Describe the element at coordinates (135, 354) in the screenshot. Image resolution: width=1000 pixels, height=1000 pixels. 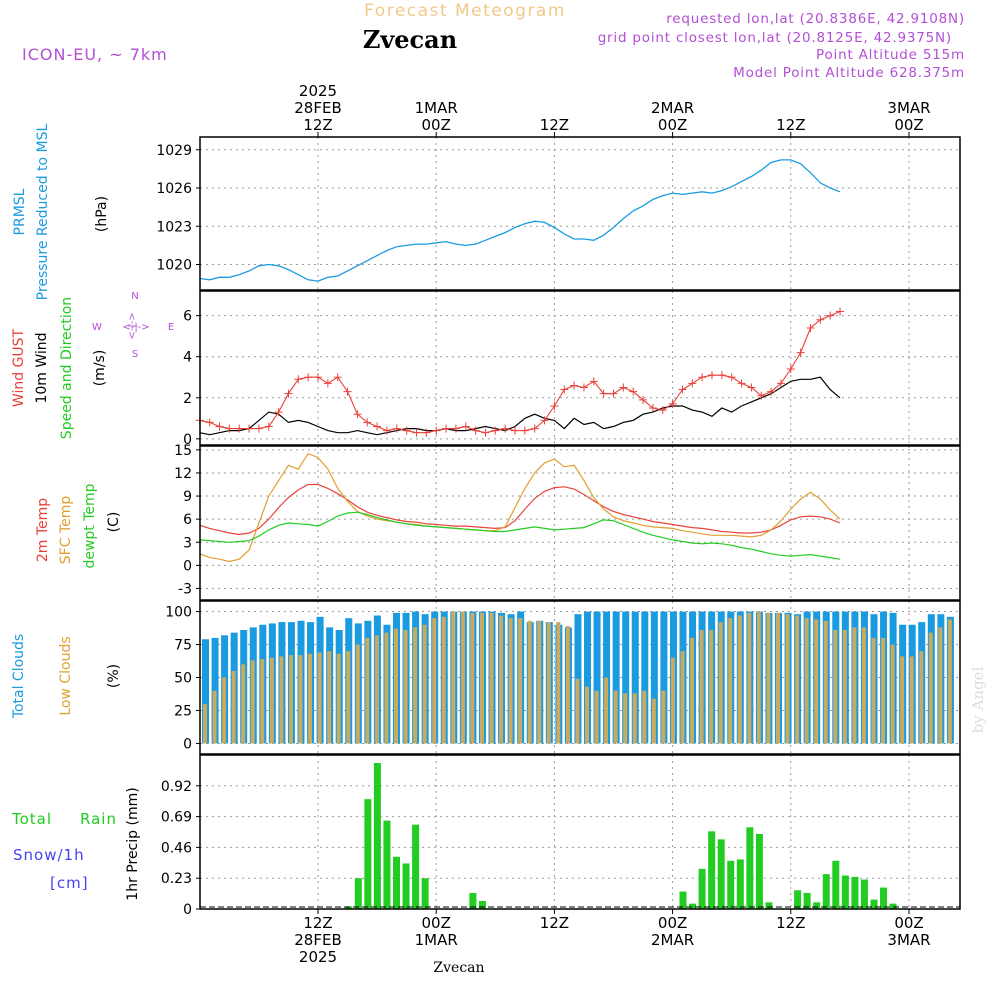
I see `compass-south: S` at that location.